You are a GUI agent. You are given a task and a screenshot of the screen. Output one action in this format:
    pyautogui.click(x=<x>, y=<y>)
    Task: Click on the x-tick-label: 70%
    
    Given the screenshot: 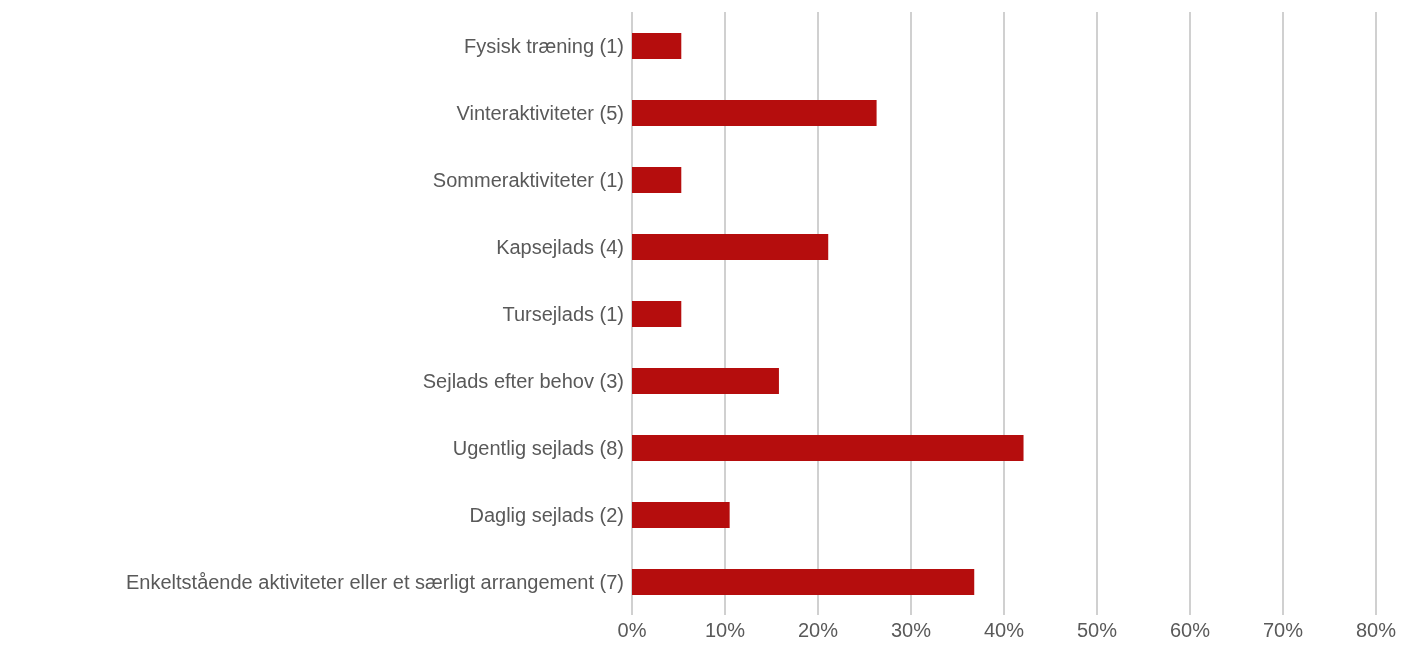 What is the action you would take?
    pyautogui.click(x=1283, y=630)
    